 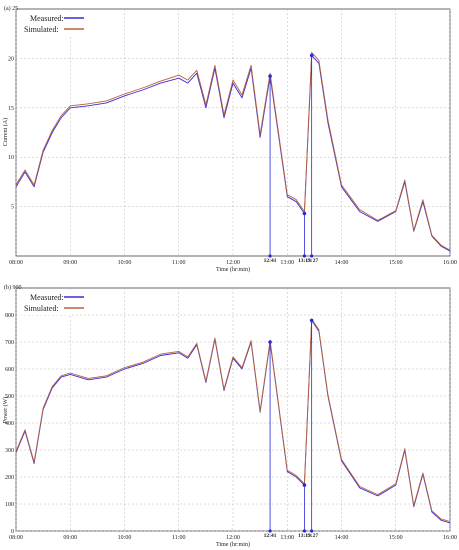 I want to click on y-tick-labels: 0 100 200 300 400 500 600 700 800, so click(x=9, y=424).